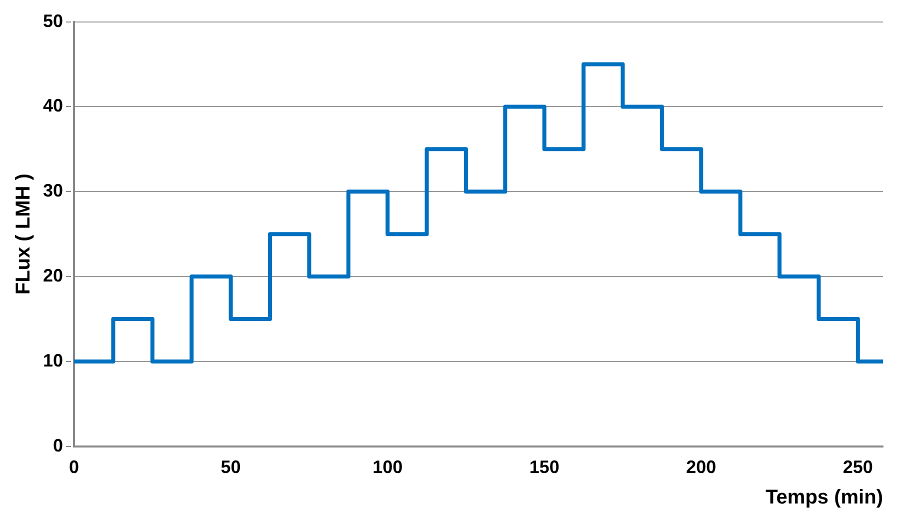 This screenshot has height=522, width=901. I want to click on y-tick-label: 20, so click(53, 276).